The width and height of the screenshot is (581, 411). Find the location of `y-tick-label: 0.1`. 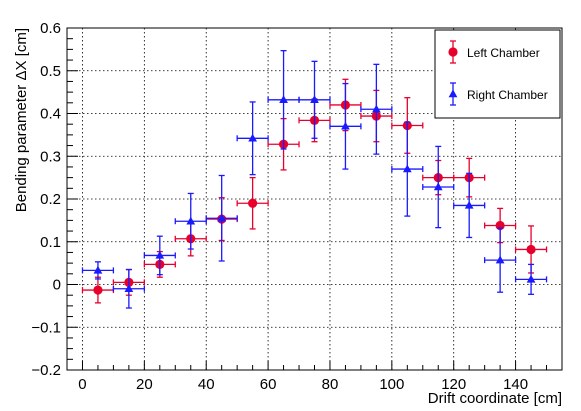

y-tick-label: 0.1 is located at coordinates (50, 242).